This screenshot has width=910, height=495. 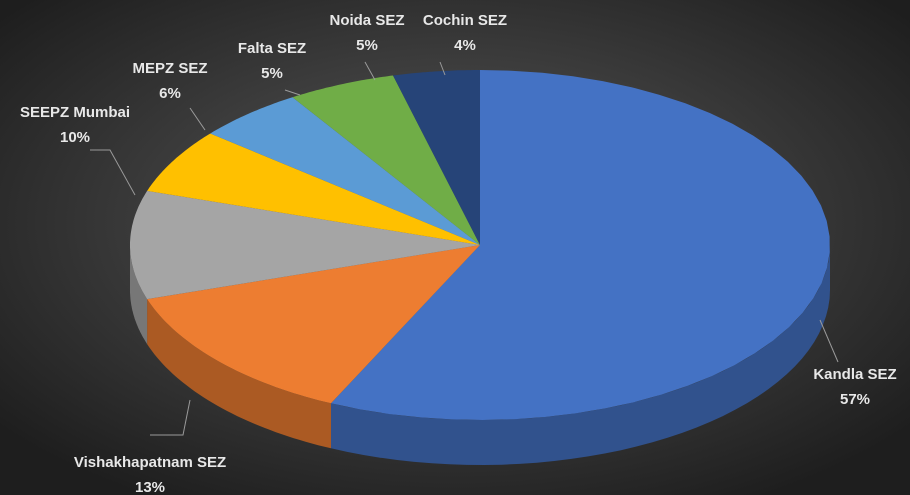 What do you see at coordinates (150, 462) in the screenshot?
I see `category-label: Vishakhapatnam SEZ` at bounding box center [150, 462].